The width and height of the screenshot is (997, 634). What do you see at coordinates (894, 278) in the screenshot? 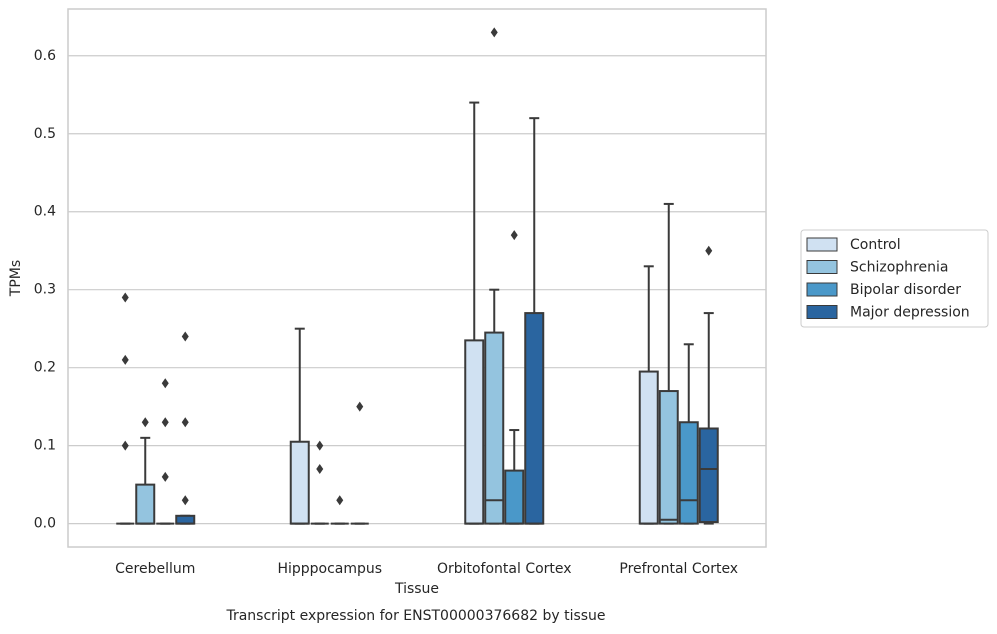
I see `legend-frame` at bounding box center [894, 278].